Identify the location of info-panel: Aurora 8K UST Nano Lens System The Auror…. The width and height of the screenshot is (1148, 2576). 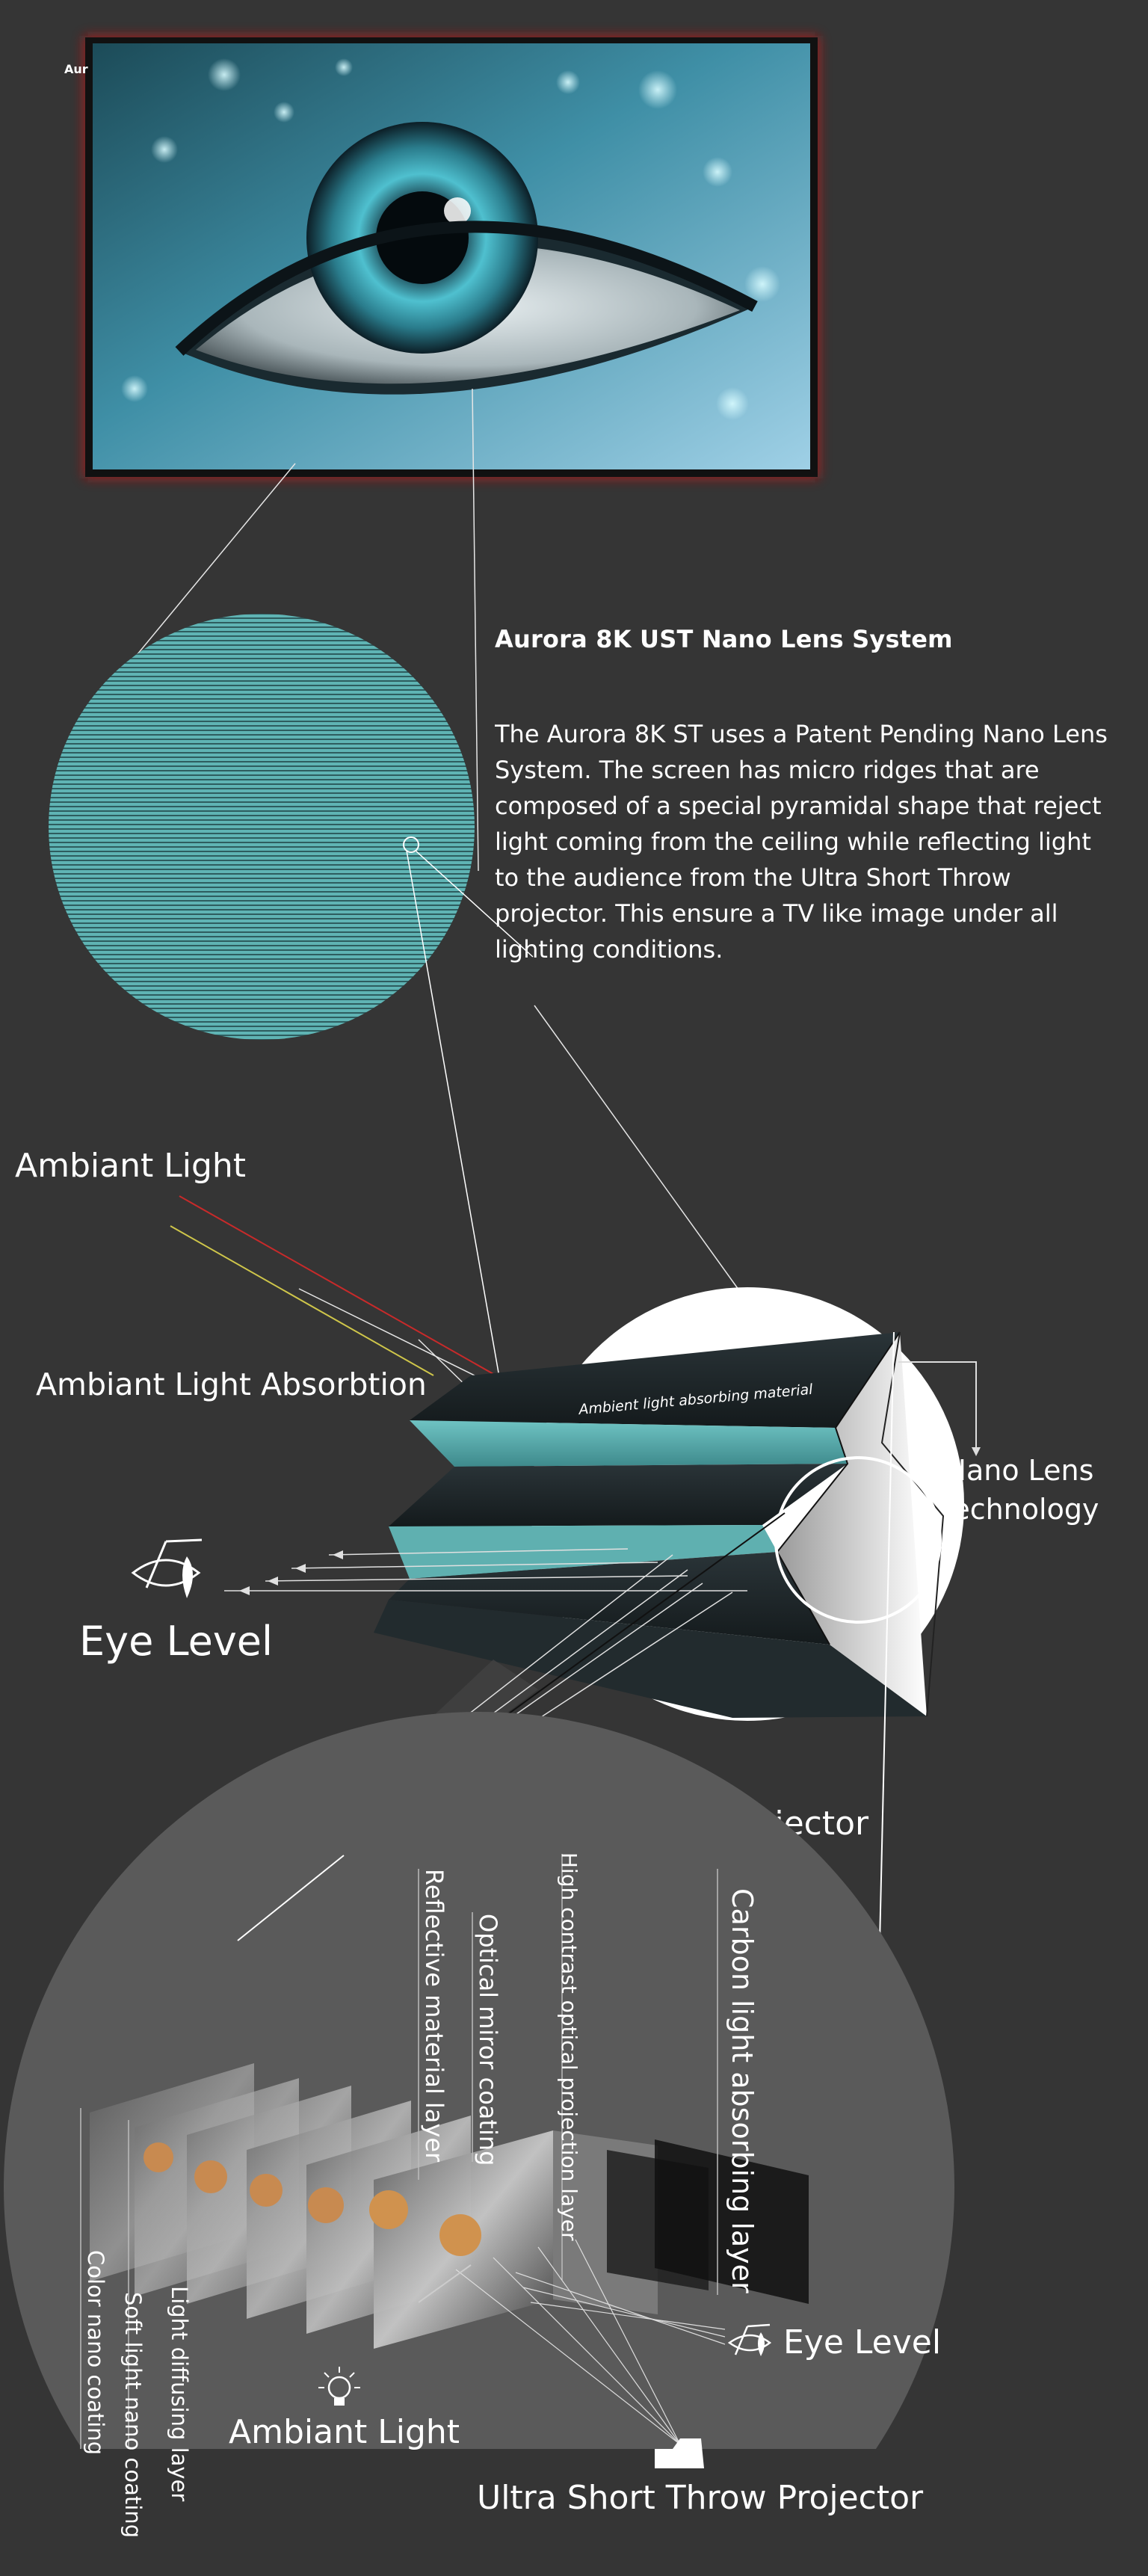
(821, 796).